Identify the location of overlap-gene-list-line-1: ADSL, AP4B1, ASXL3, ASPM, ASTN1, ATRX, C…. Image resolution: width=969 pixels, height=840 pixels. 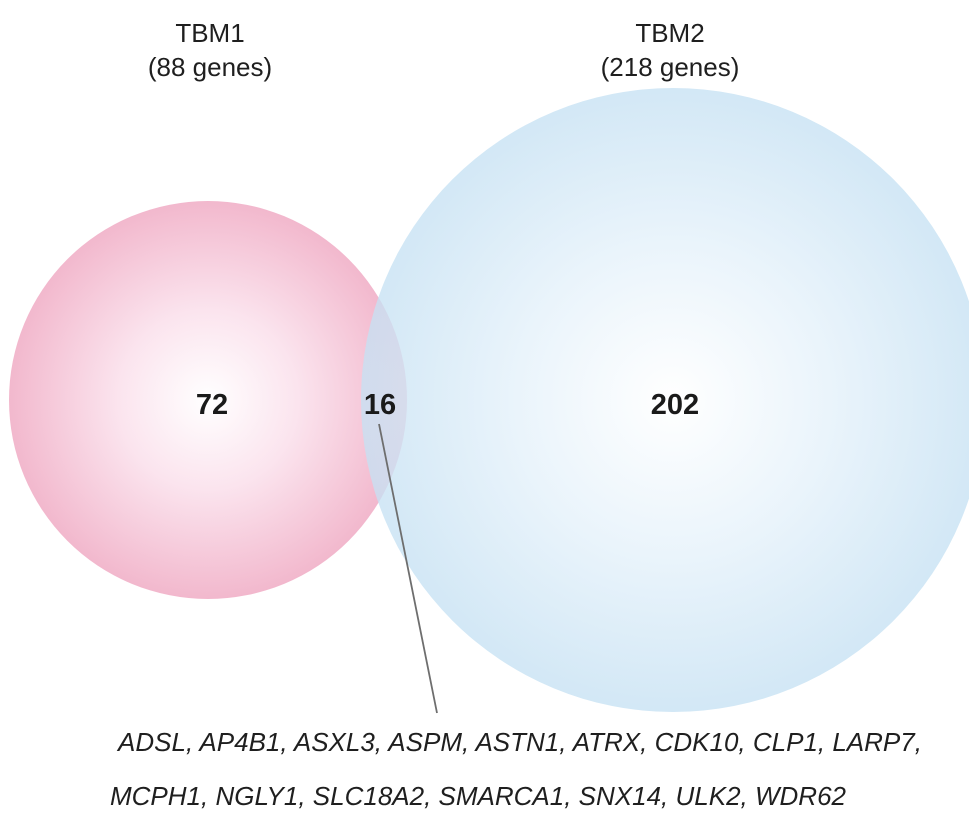
(494, 742).